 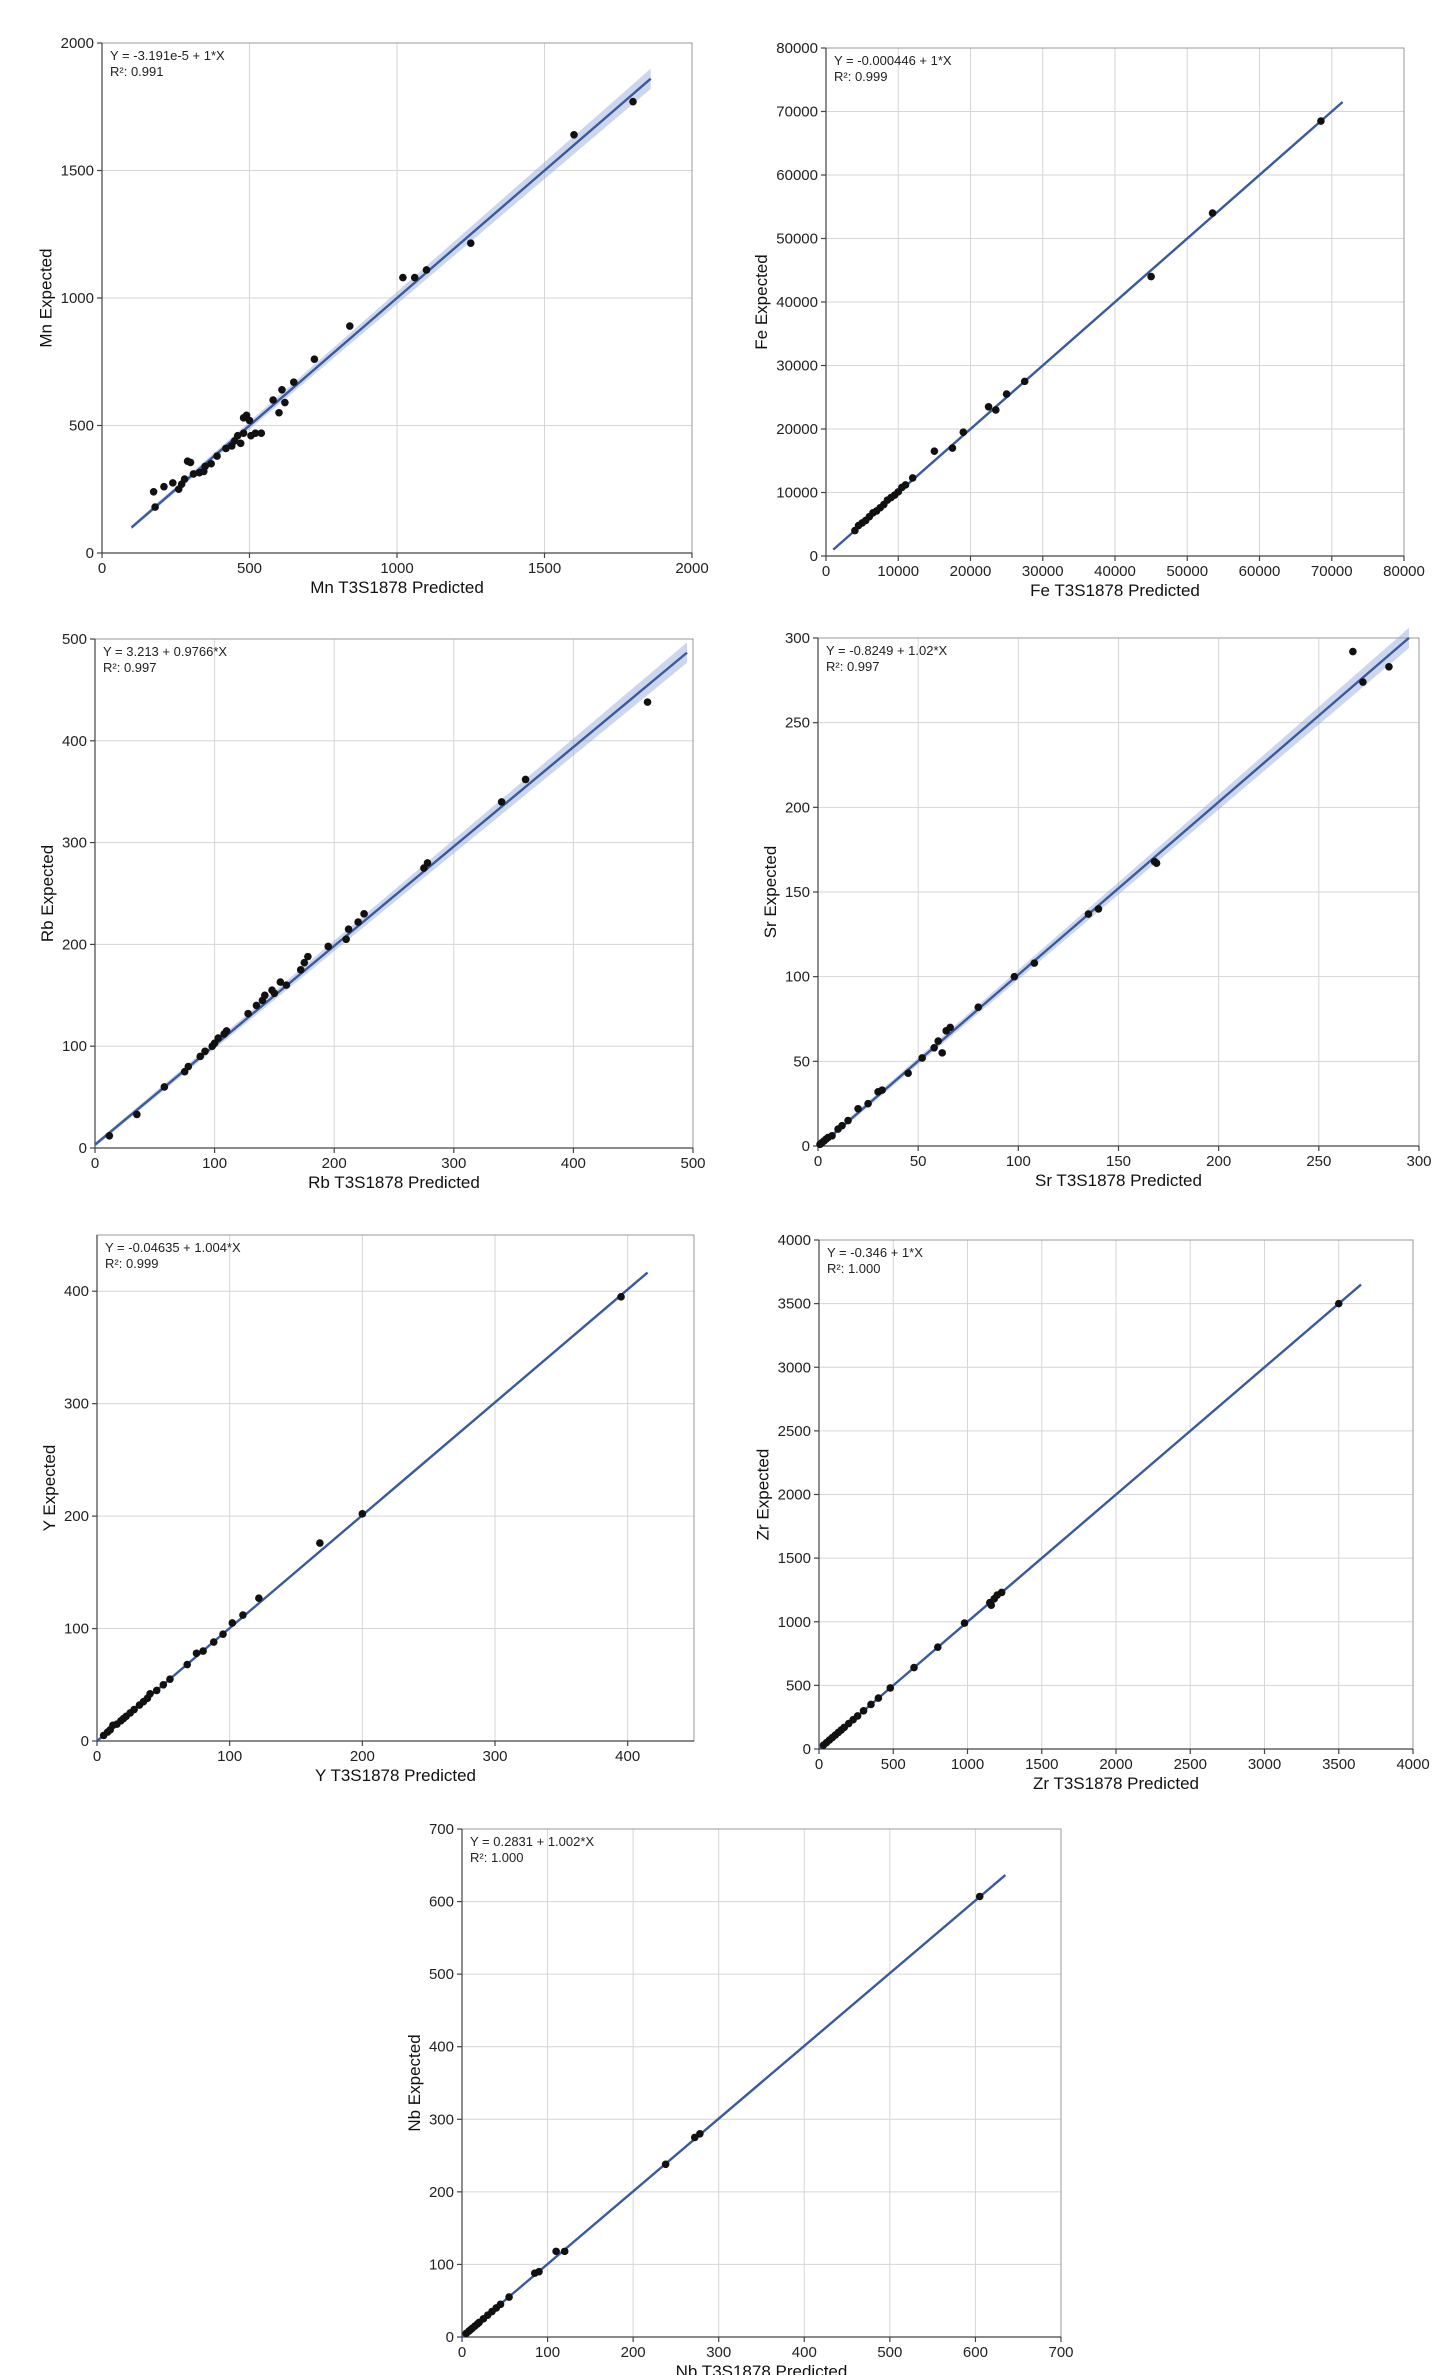 I want to click on zr-x-tick-label: 2500, so click(x=1190, y=1764).